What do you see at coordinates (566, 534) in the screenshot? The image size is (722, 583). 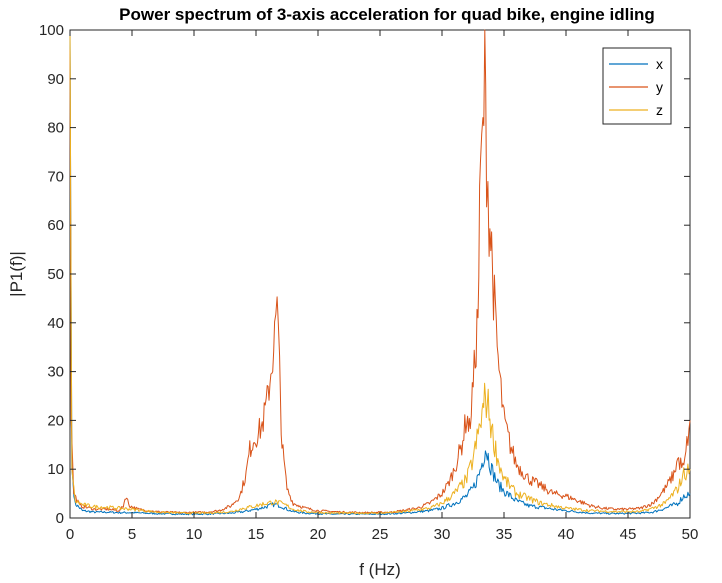 I see `x-tick-label: 40` at bounding box center [566, 534].